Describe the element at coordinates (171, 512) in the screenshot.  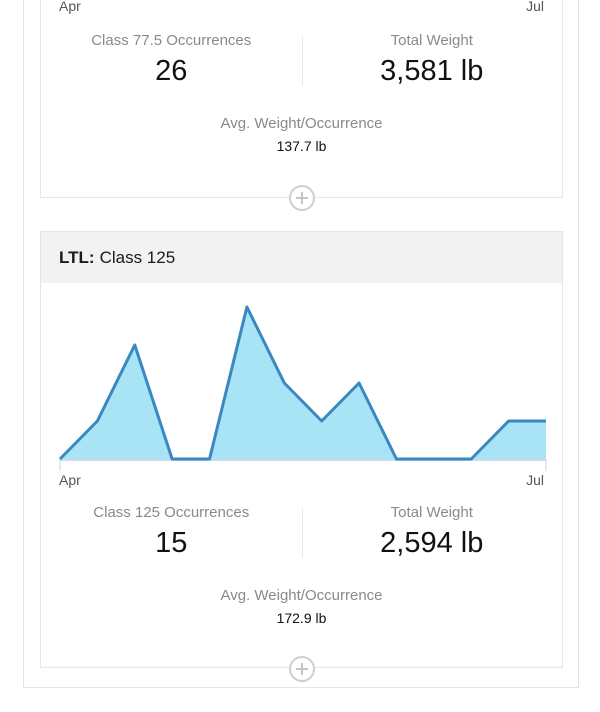
I see `occurrences-label: Class 125 Occurrences` at that location.